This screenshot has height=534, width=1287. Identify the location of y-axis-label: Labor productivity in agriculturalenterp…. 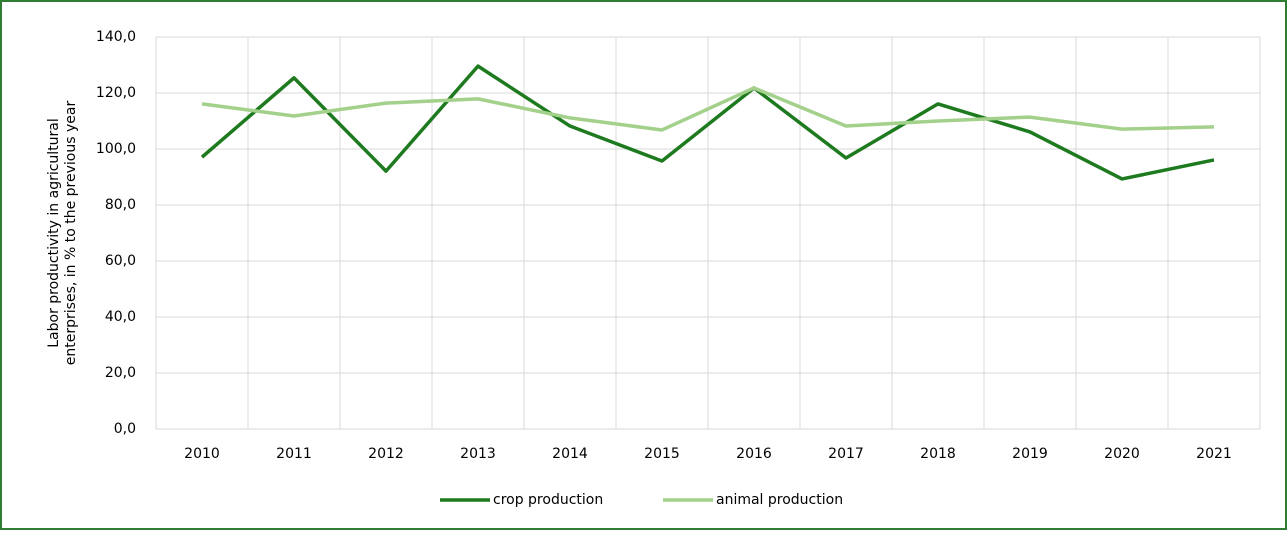
(62, 233).